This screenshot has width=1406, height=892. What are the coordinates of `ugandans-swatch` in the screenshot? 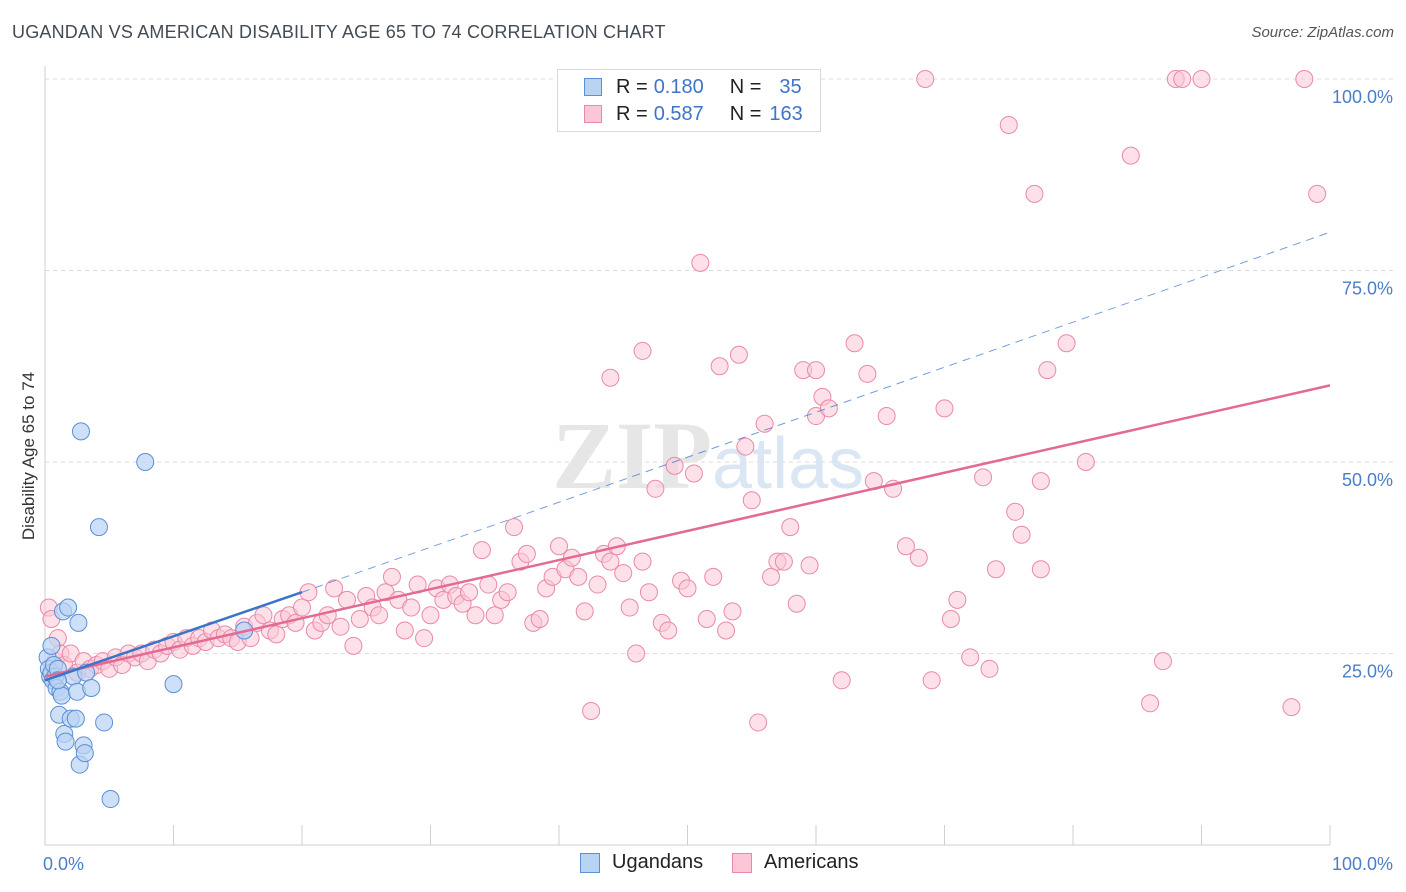 It's located at (593, 87).